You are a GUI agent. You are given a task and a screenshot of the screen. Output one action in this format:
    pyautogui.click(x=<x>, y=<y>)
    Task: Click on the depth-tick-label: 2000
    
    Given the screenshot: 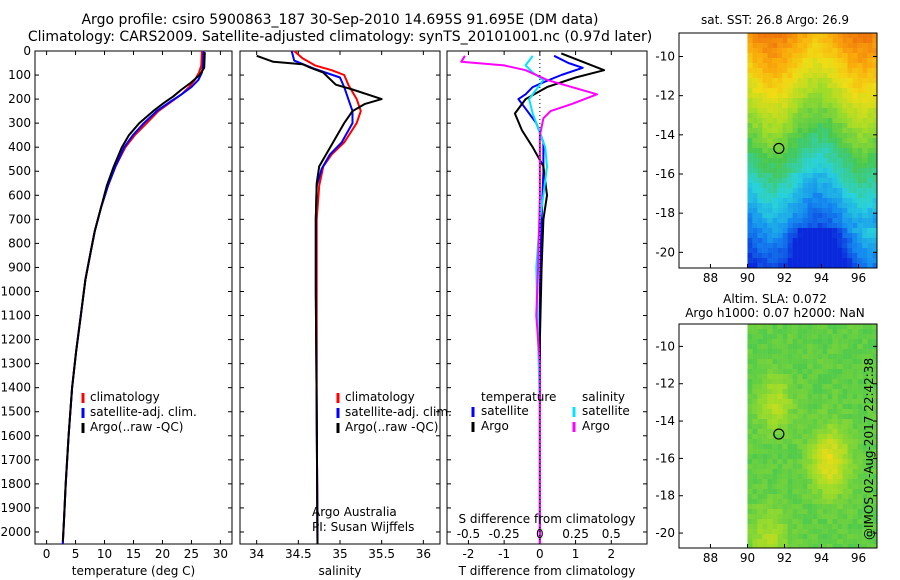 What is the action you would take?
    pyautogui.click(x=15, y=532)
    